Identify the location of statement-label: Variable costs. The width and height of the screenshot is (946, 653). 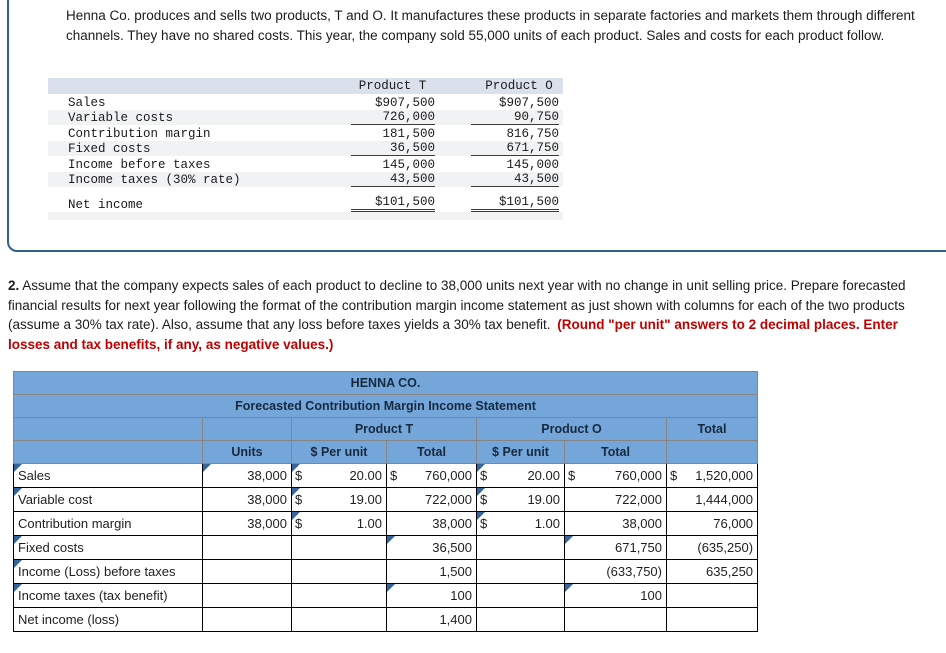
(121, 118).